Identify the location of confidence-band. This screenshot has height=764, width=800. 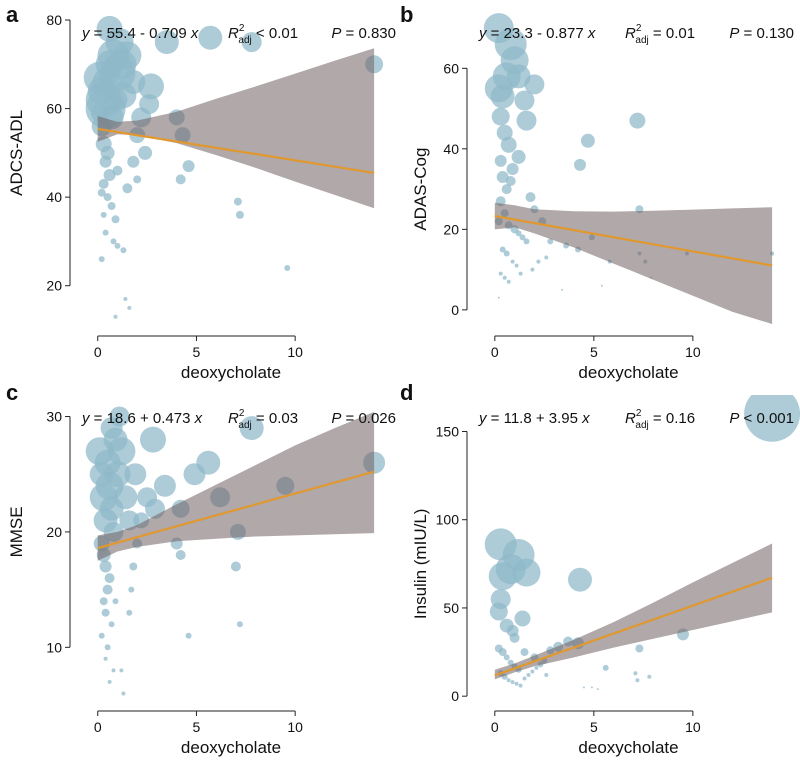
(633, 263).